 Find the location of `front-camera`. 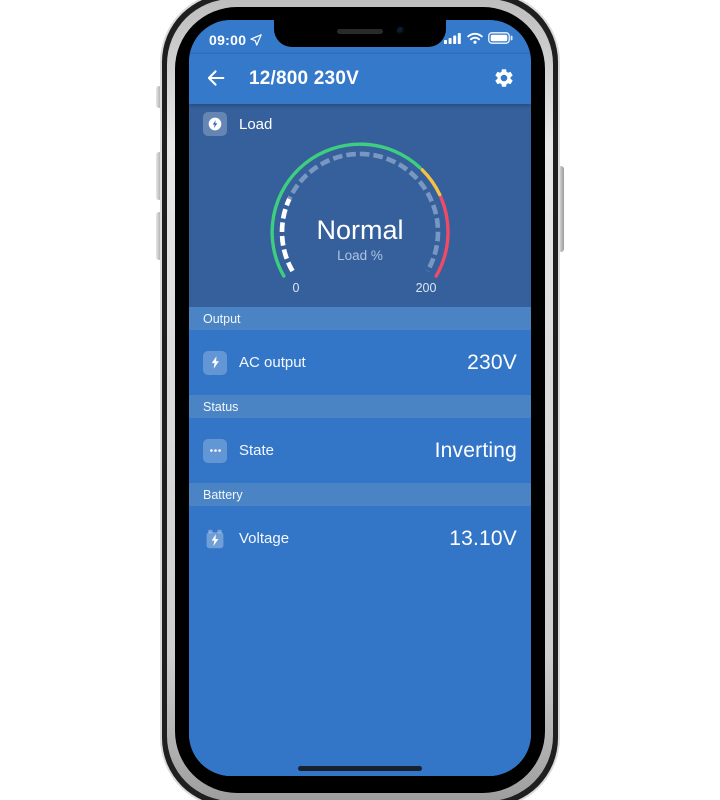

front-camera is located at coordinates (400, 30).